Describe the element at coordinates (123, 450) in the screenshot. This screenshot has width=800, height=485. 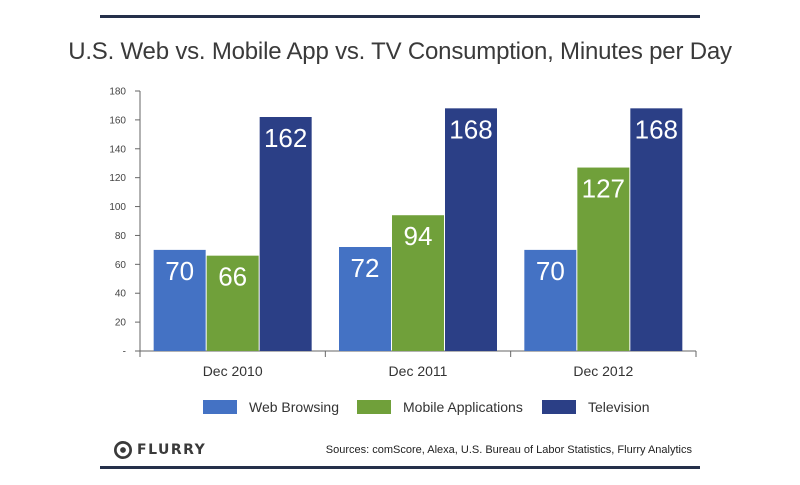
I see `flurry-logo-icon` at that location.